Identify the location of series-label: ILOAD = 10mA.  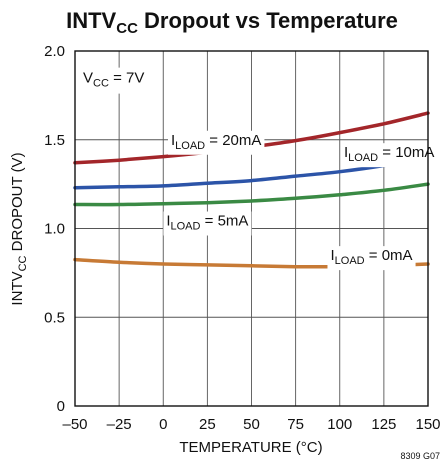
(389, 155).